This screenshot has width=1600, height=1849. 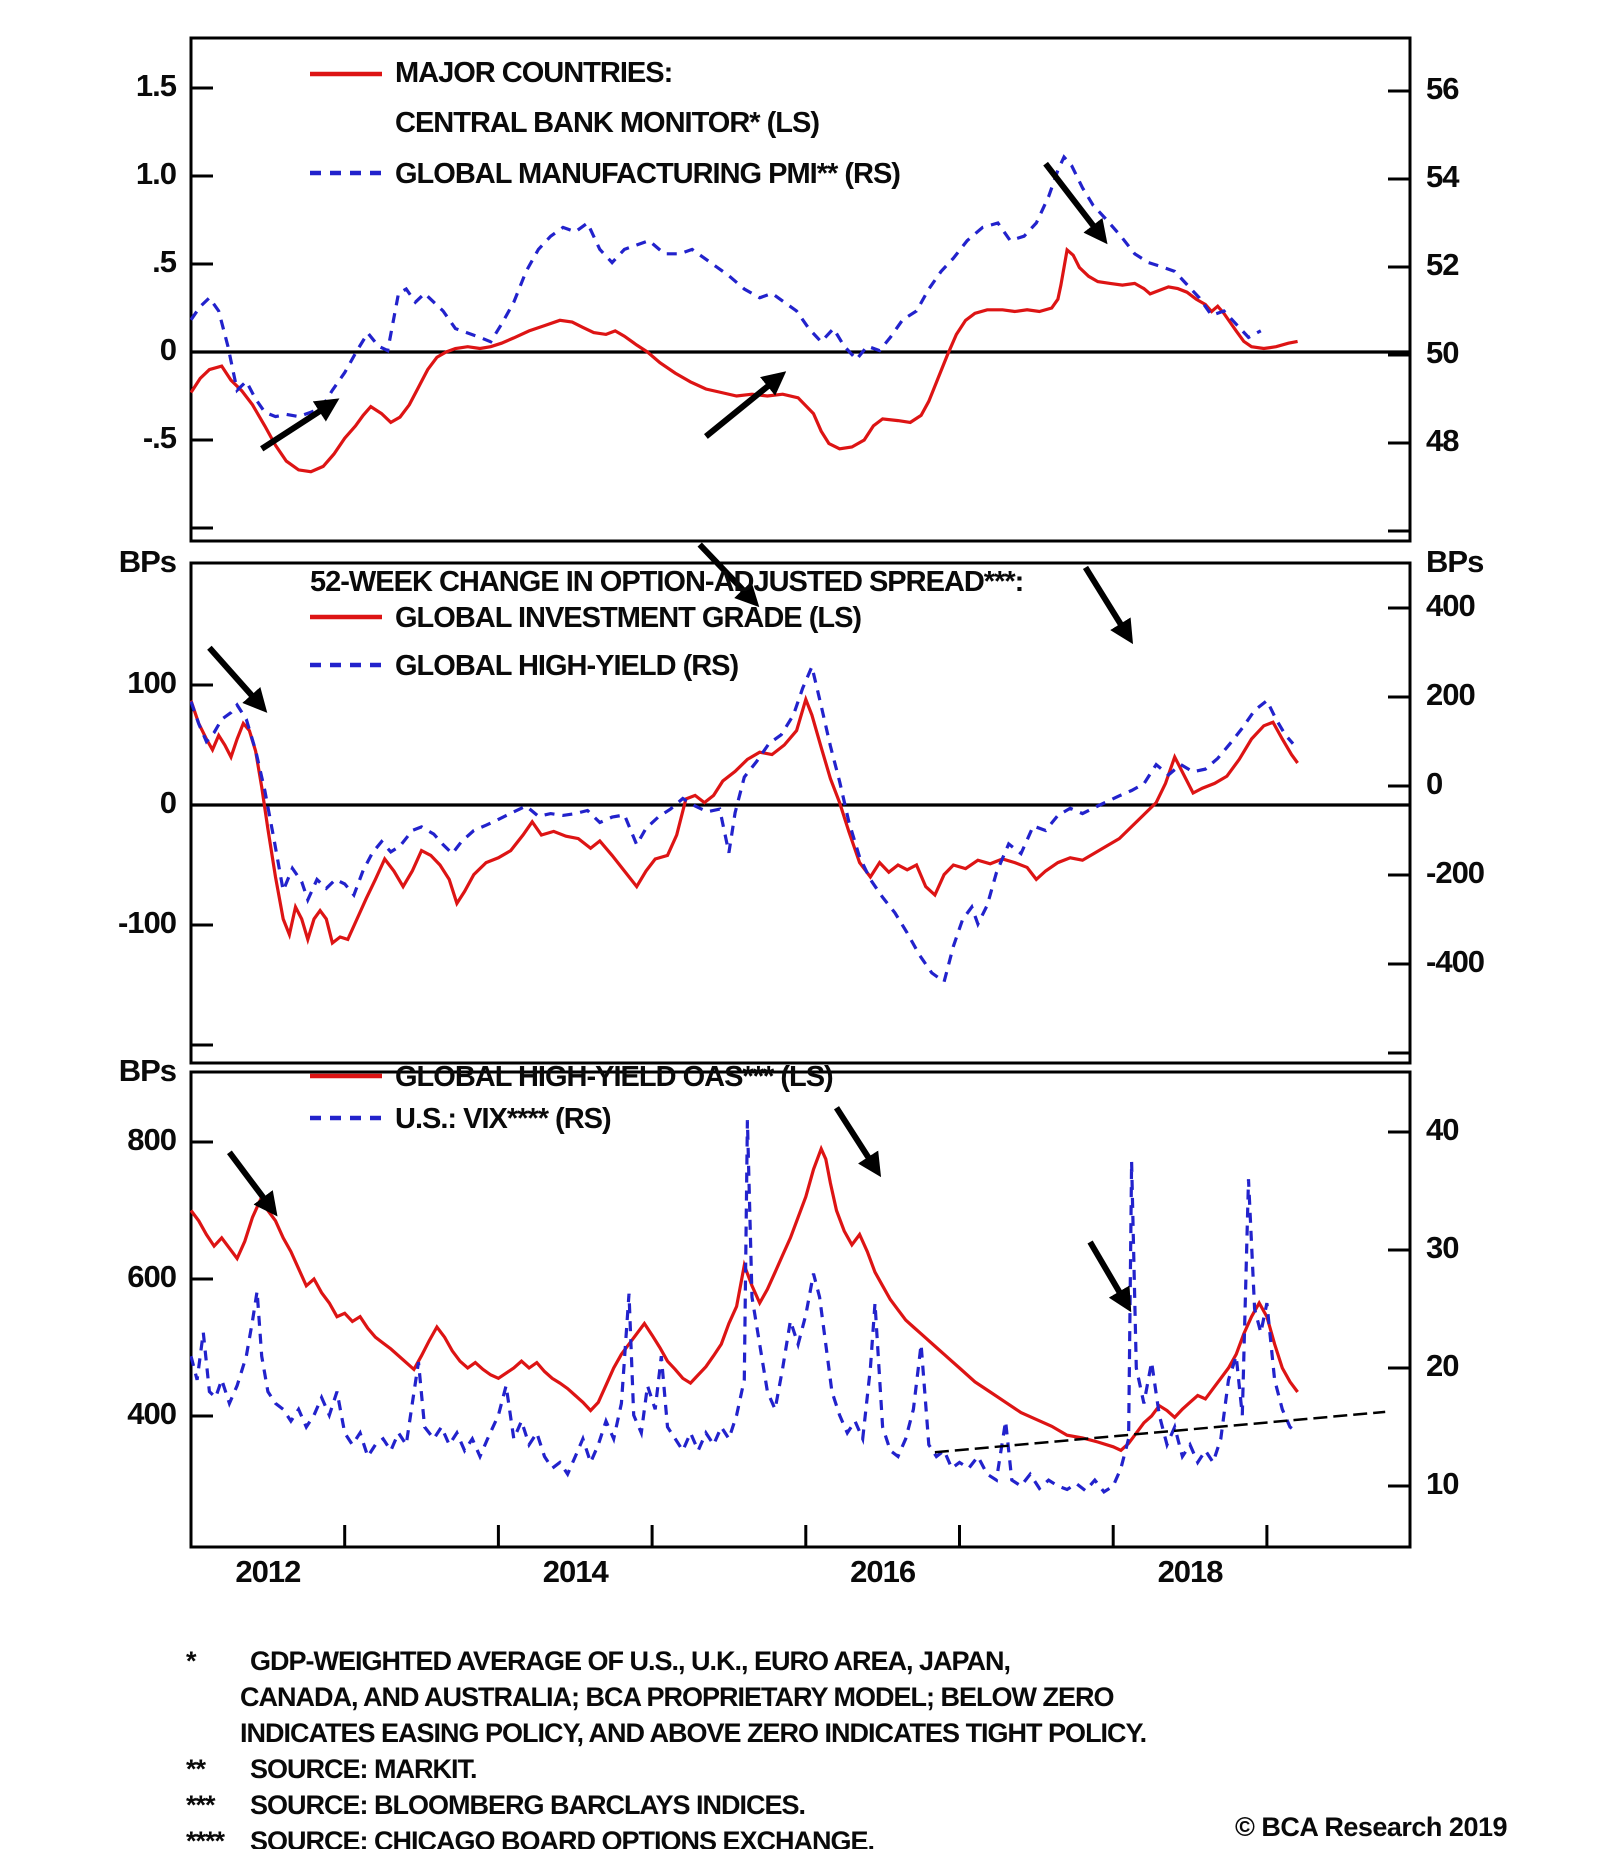 I want to click on x-axis-year-label: 2014, so click(x=575, y=1571).